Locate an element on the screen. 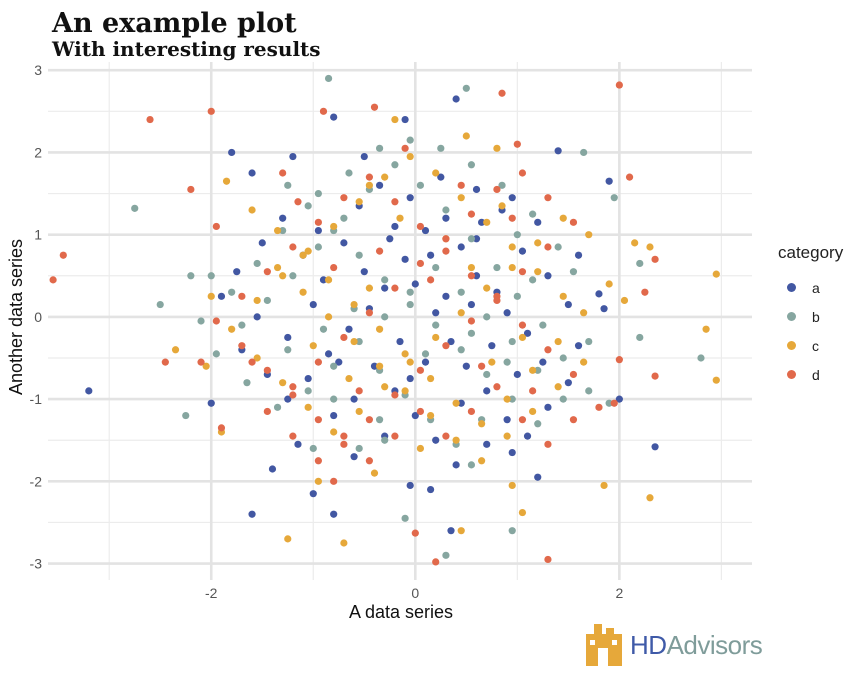 The image size is (868, 683). hdadvisors-logo: HDAdvisors is located at coordinates (673, 645).